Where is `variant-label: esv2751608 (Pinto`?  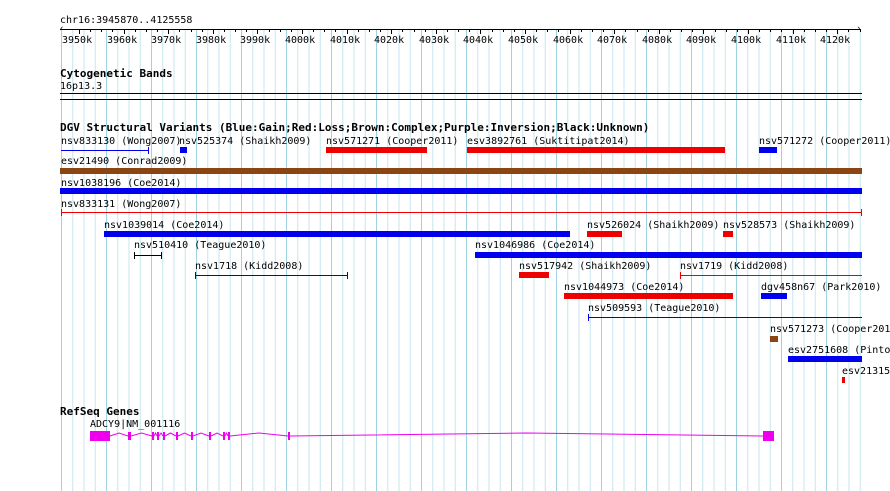
variant-label: esv2751608 (Pinto is located at coordinates (839, 350).